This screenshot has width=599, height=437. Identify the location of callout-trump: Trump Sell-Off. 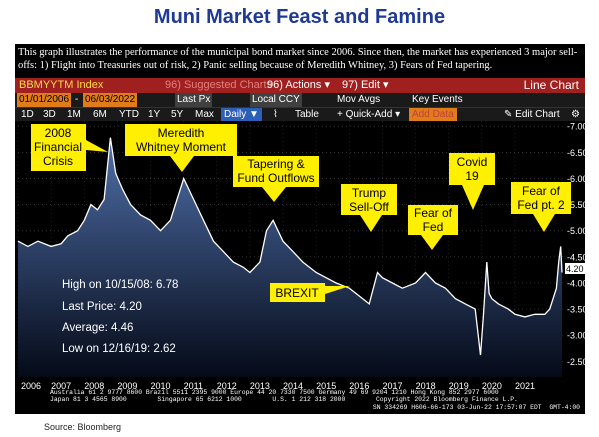
(369, 208).